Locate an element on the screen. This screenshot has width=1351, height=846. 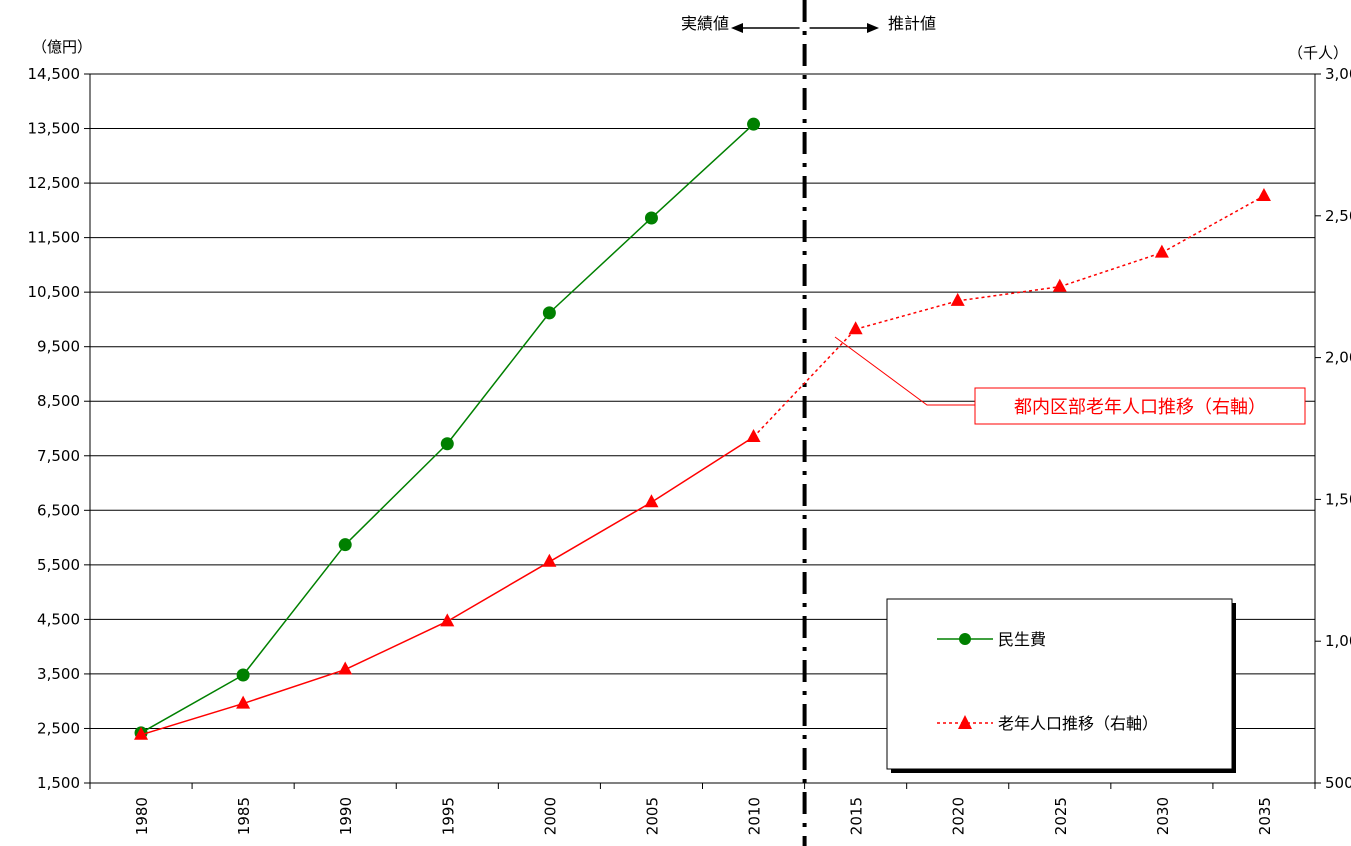
legend-box is located at coordinates (1059, 684).